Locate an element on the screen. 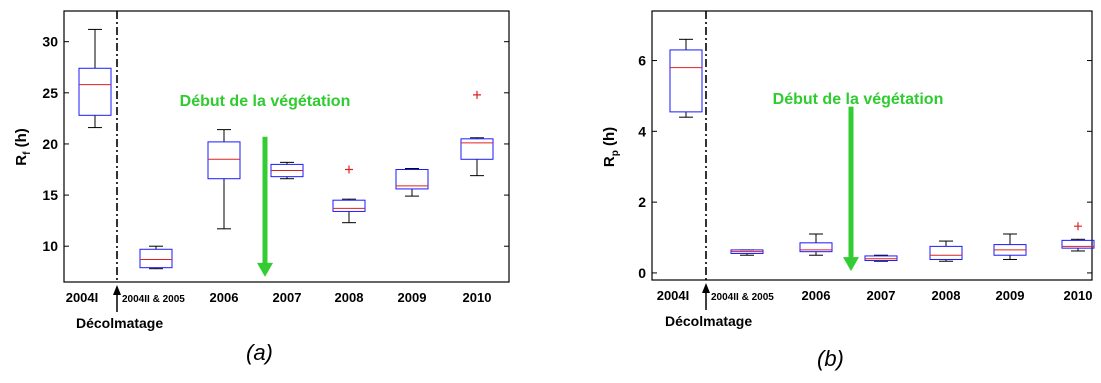  y-tick-label: 6 is located at coordinates (642, 61).